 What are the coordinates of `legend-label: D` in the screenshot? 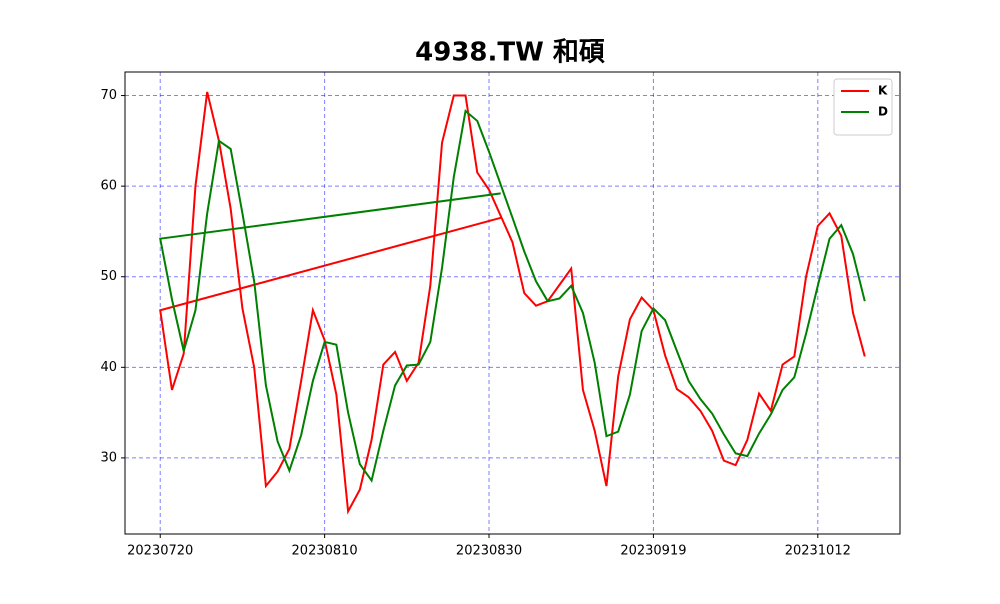 It's located at (883, 112).